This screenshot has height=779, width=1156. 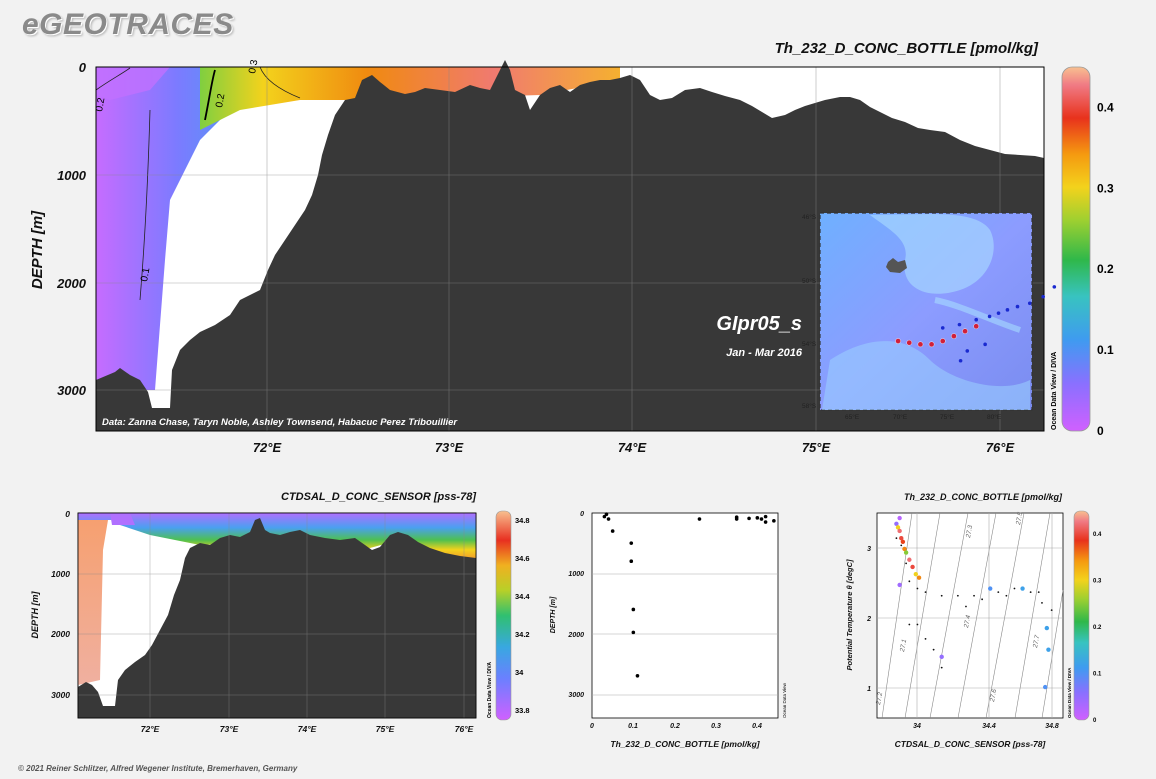 I want to click on y-tick: 3, so click(x=869, y=549).